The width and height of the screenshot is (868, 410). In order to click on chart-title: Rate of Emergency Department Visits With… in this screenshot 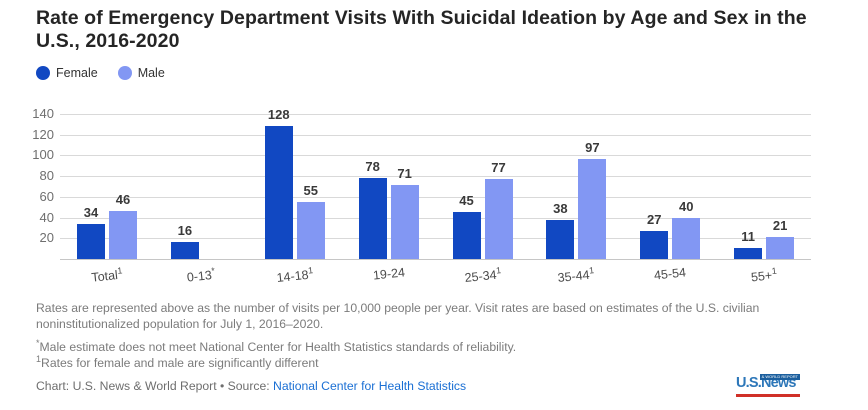, I will do `click(421, 29)`.